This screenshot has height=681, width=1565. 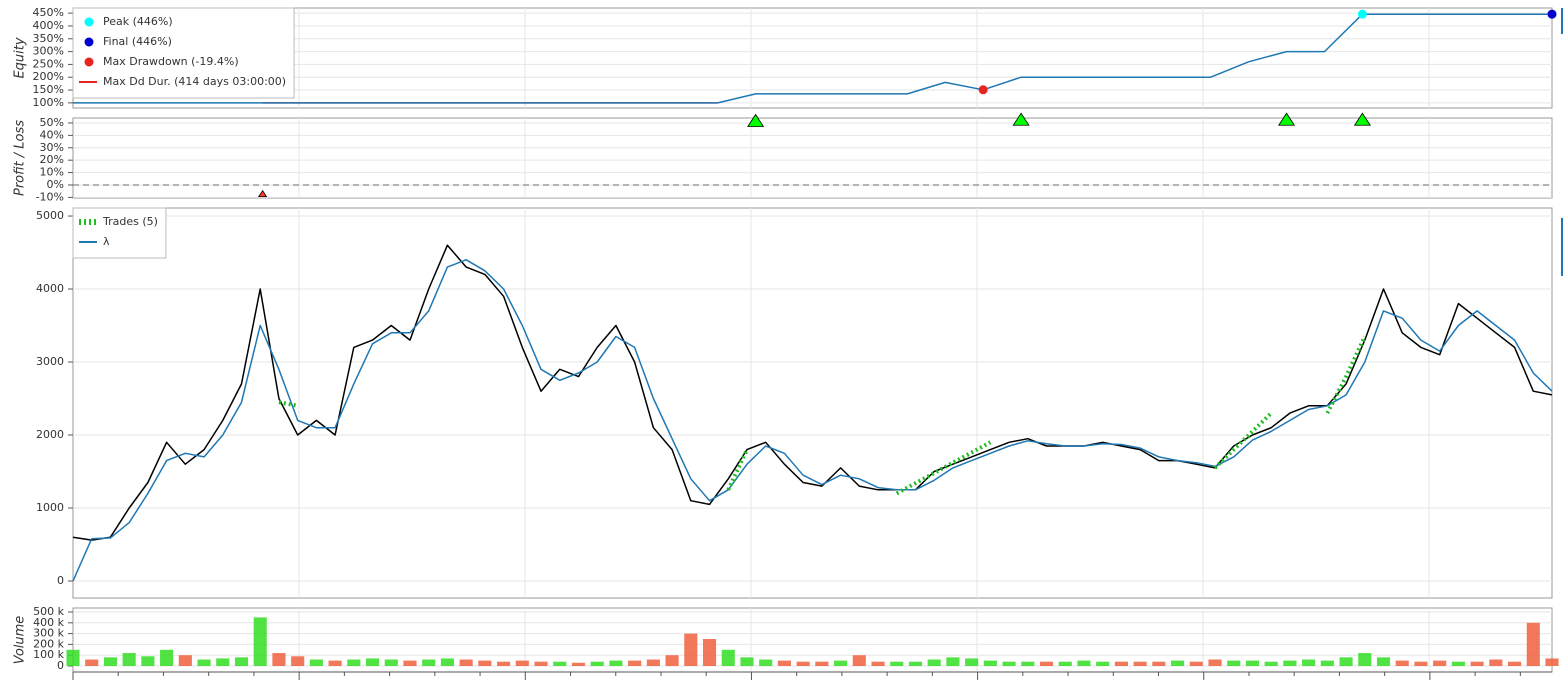 I want to click on legend: Trades (5) λ, so click(x=119, y=233).